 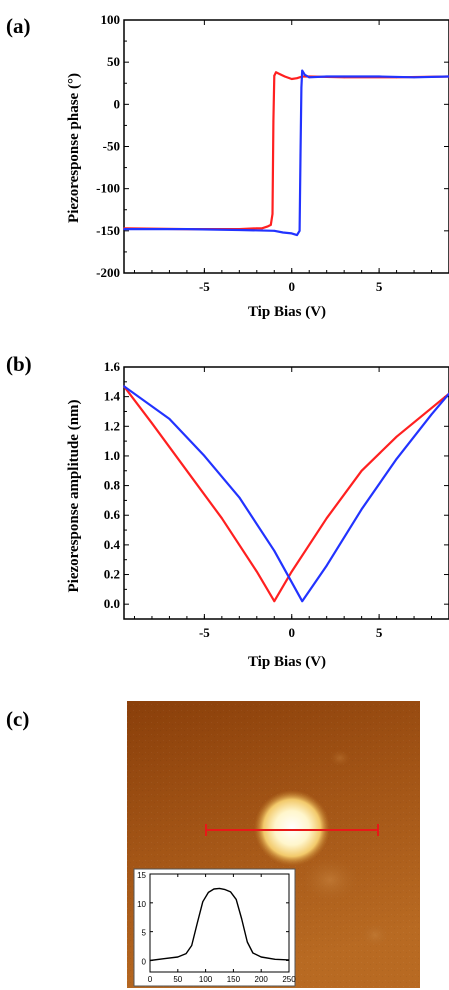 I want to click on chart-b-xtick-label: 0, so click(x=291, y=632).